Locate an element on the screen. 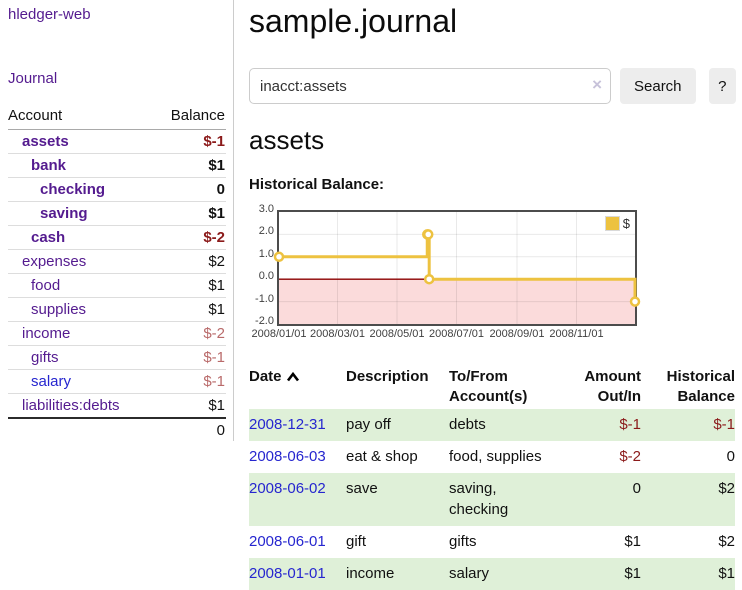 This screenshot has width=742, height=590. sidebar-account-link-supplies: supplies is located at coordinates (59, 309).